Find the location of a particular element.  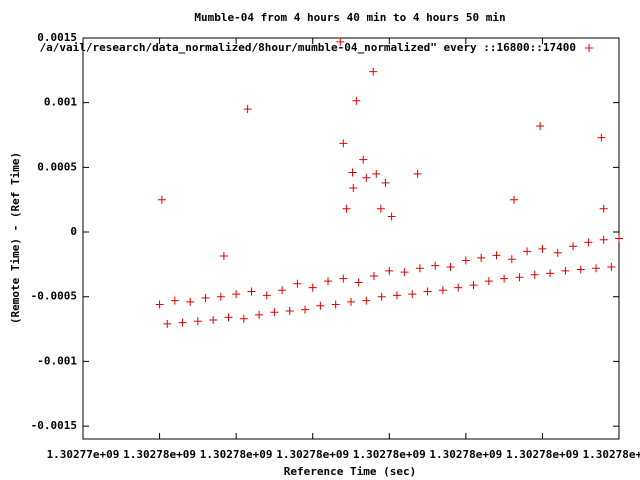

y-tick-label: 0.001 is located at coordinates (60, 102).